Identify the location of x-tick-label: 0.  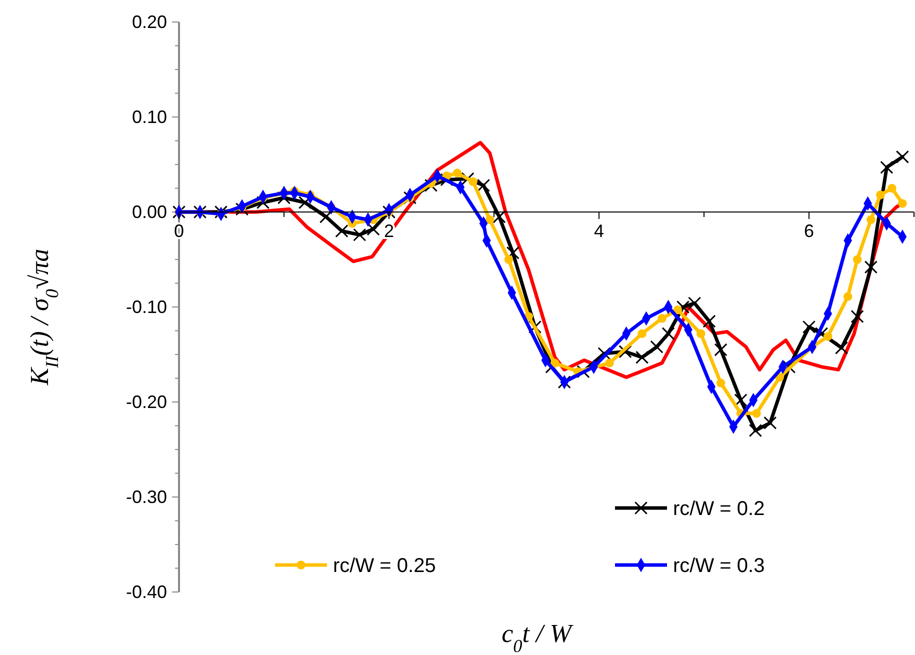
(179, 230).